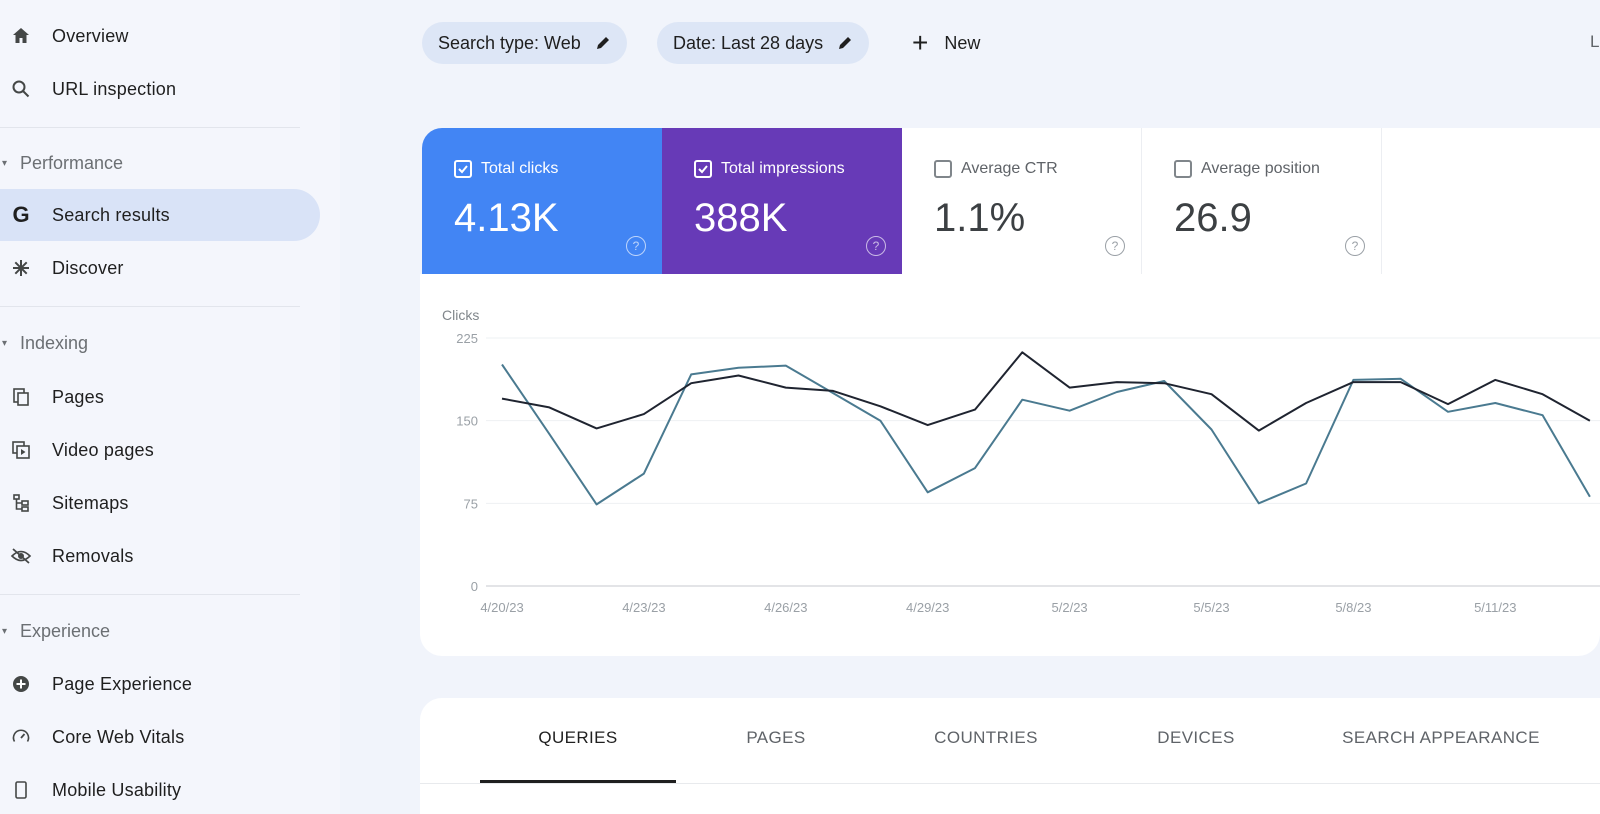 Image resolution: width=1600 pixels, height=814 pixels. What do you see at coordinates (93, 555) in the screenshot?
I see `nav-removals-label: Removals` at bounding box center [93, 555].